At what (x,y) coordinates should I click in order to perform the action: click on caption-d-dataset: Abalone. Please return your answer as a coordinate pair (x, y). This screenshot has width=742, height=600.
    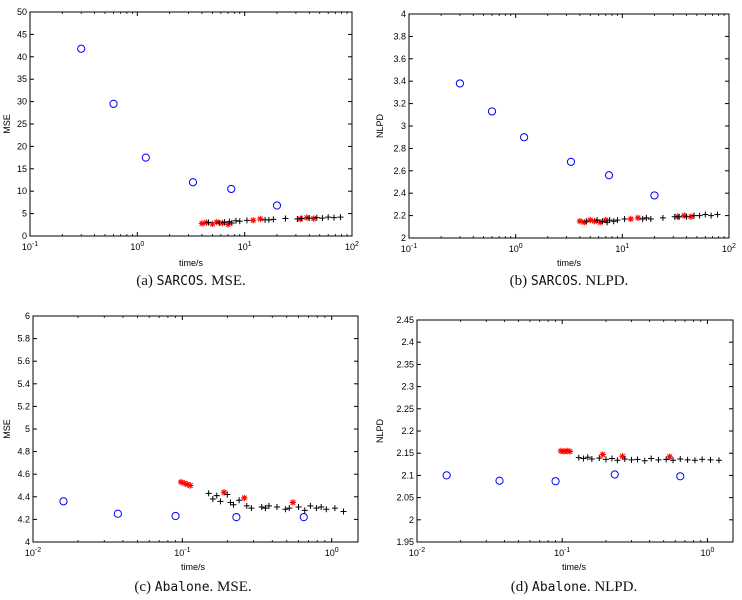
    Looking at the image, I should click on (559, 587).